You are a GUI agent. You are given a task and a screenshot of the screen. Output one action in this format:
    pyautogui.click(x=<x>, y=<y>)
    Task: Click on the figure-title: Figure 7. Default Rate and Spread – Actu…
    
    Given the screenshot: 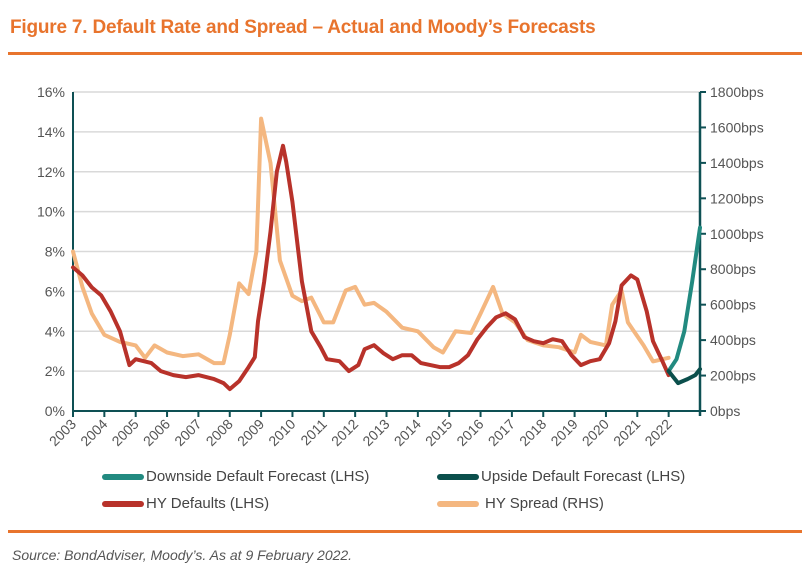 What is the action you would take?
    pyautogui.click(x=303, y=27)
    